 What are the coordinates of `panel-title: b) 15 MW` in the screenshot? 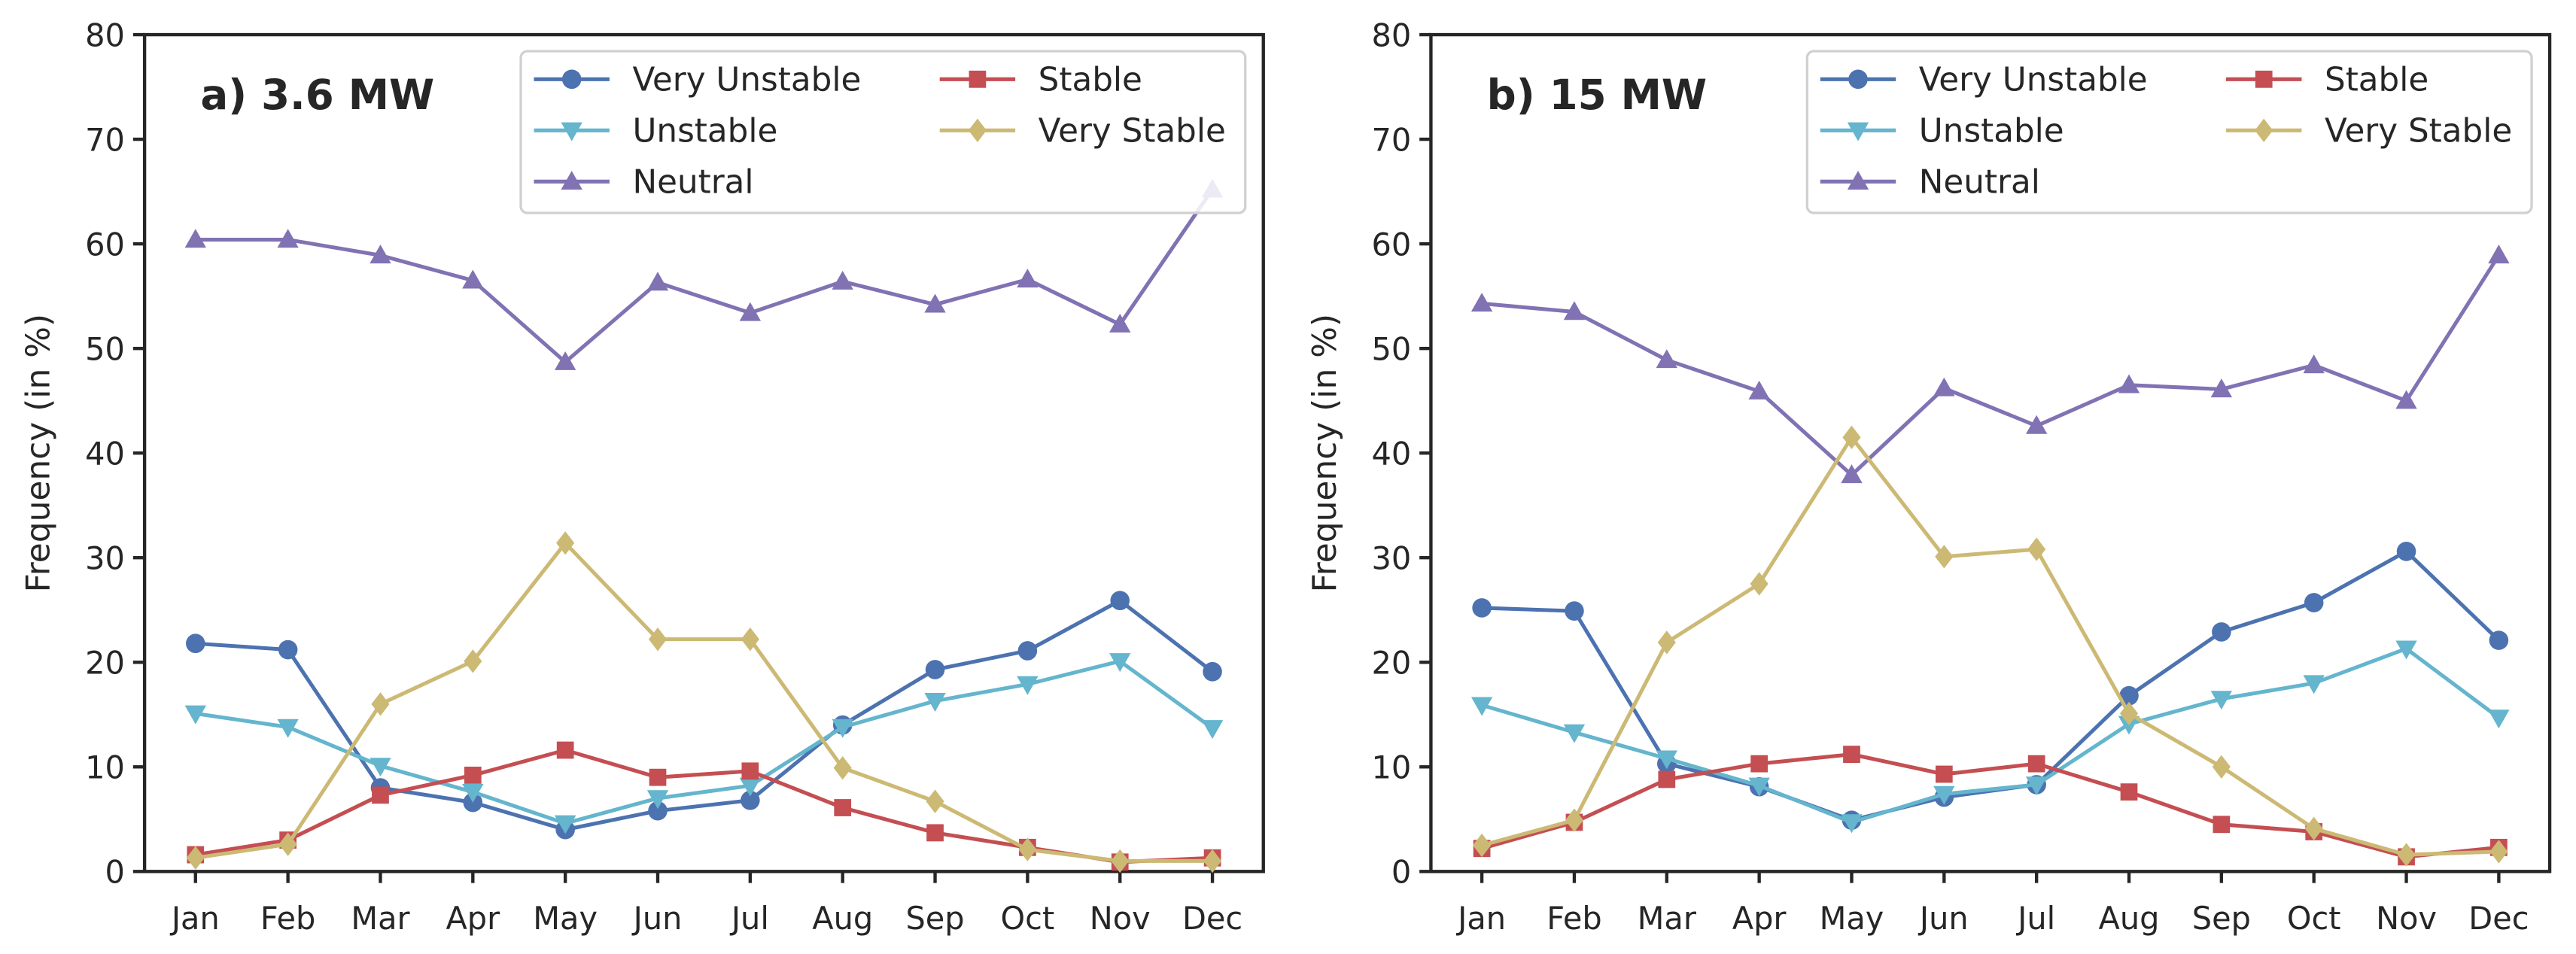 It's located at (1597, 95).